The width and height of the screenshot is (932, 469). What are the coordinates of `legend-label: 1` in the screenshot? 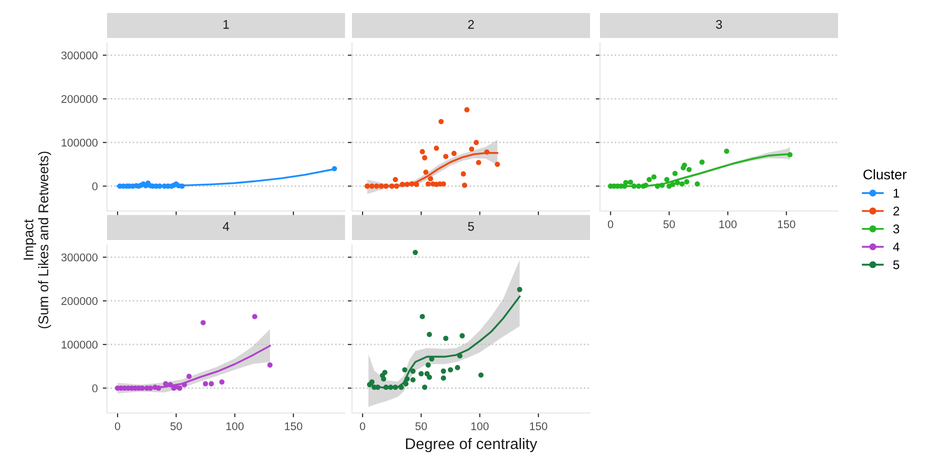 It's located at (897, 193).